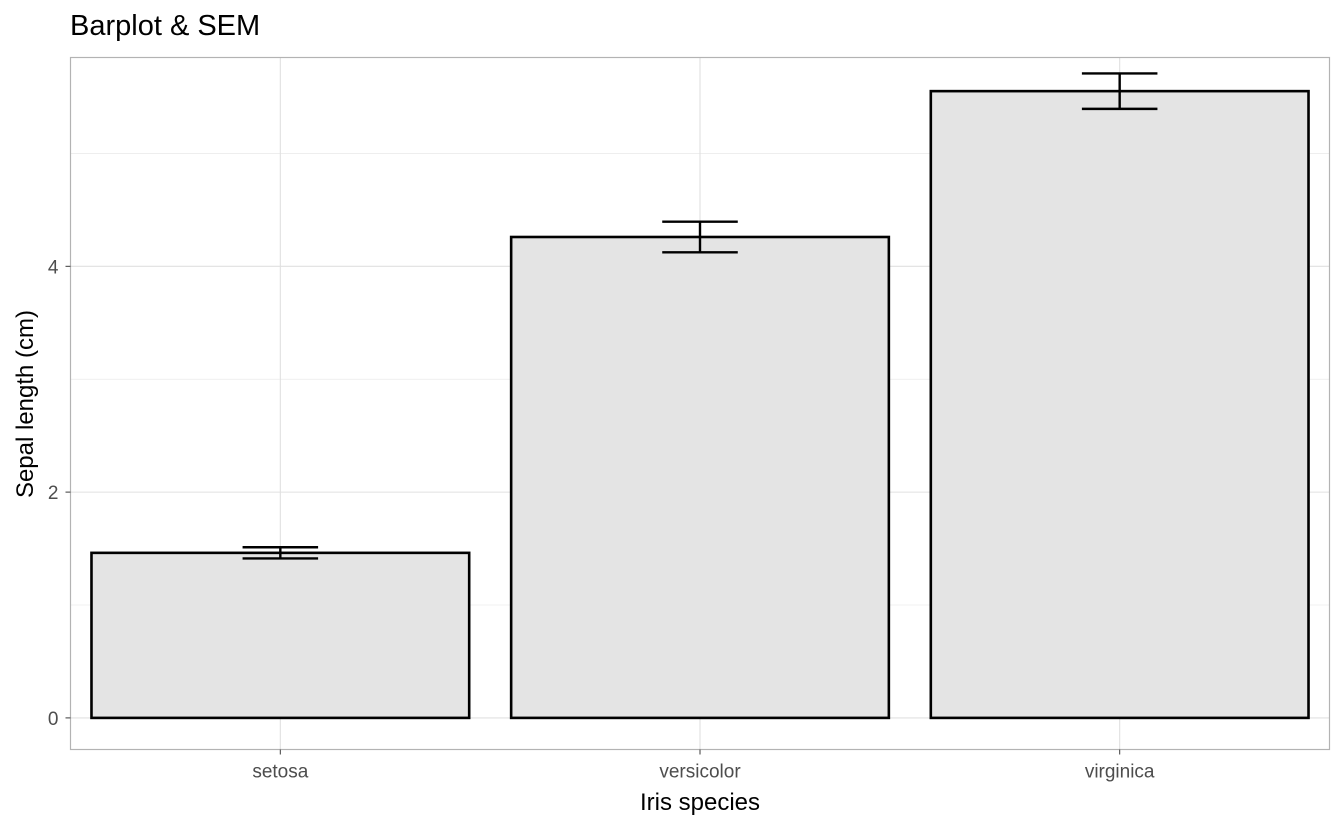  Describe the element at coordinates (1120, 772) in the screenshot. I see `x-tick-label-virginica: virginica` at that location.